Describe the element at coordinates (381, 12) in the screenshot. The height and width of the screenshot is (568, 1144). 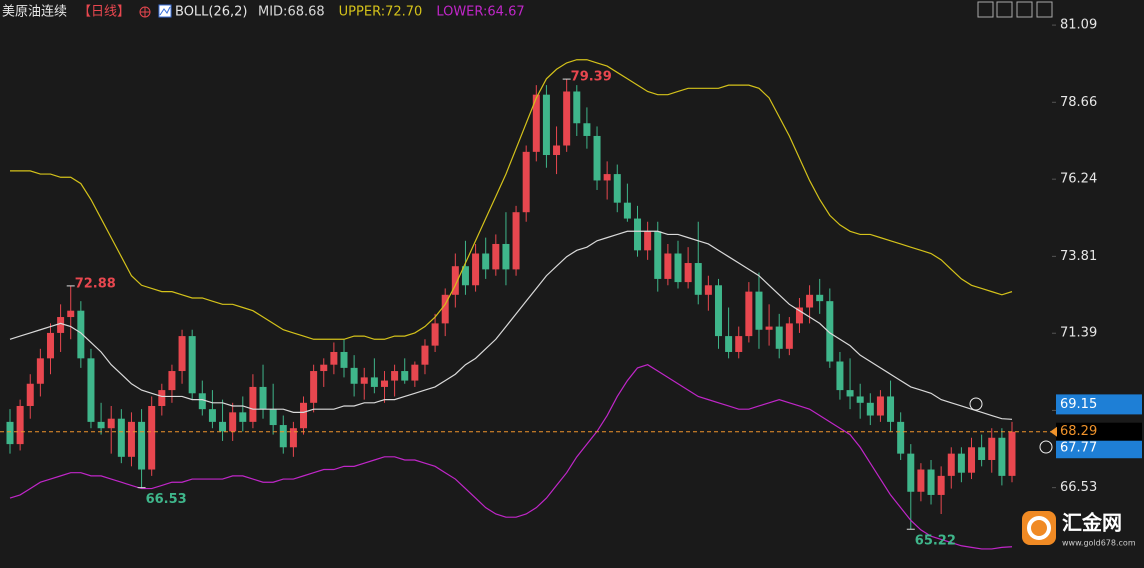
I see `legend-entry: UPPER:72.70` at that location.